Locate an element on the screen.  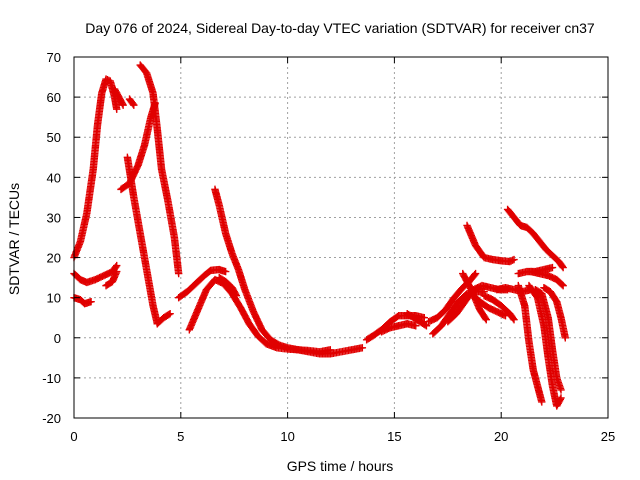
y-tick-label: 50 is located at coordinates (54, 137).